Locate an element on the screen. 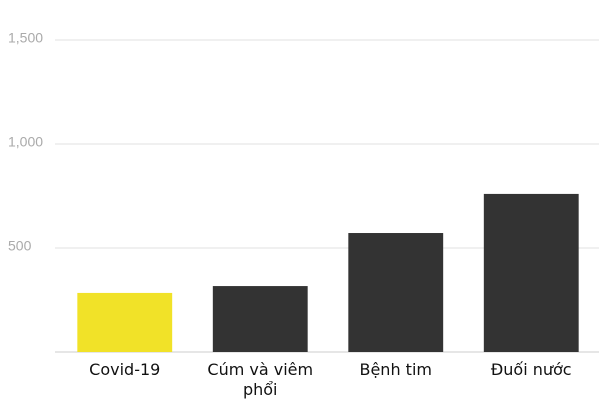  y-tick-label: 1,500 is located at coordinates (25, 38).